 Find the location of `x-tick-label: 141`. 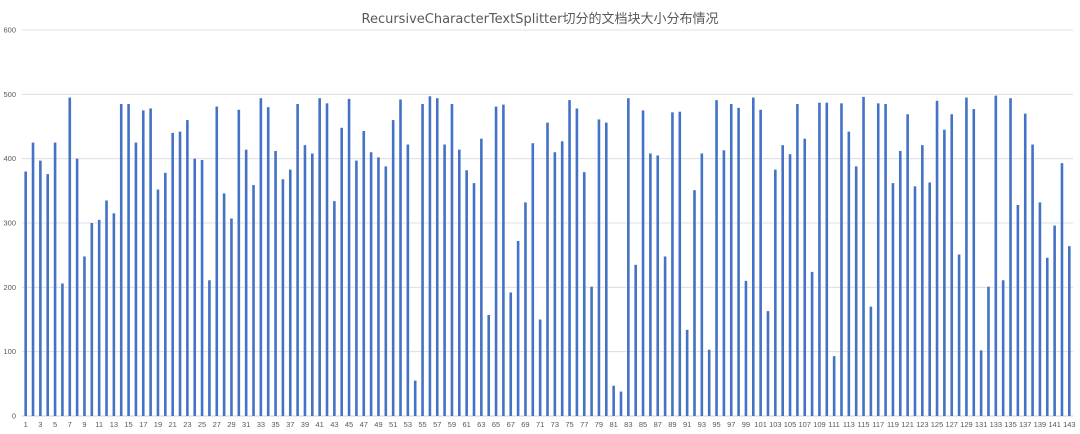

x-tick-label: 141 is located at coordinates (1054, 424).